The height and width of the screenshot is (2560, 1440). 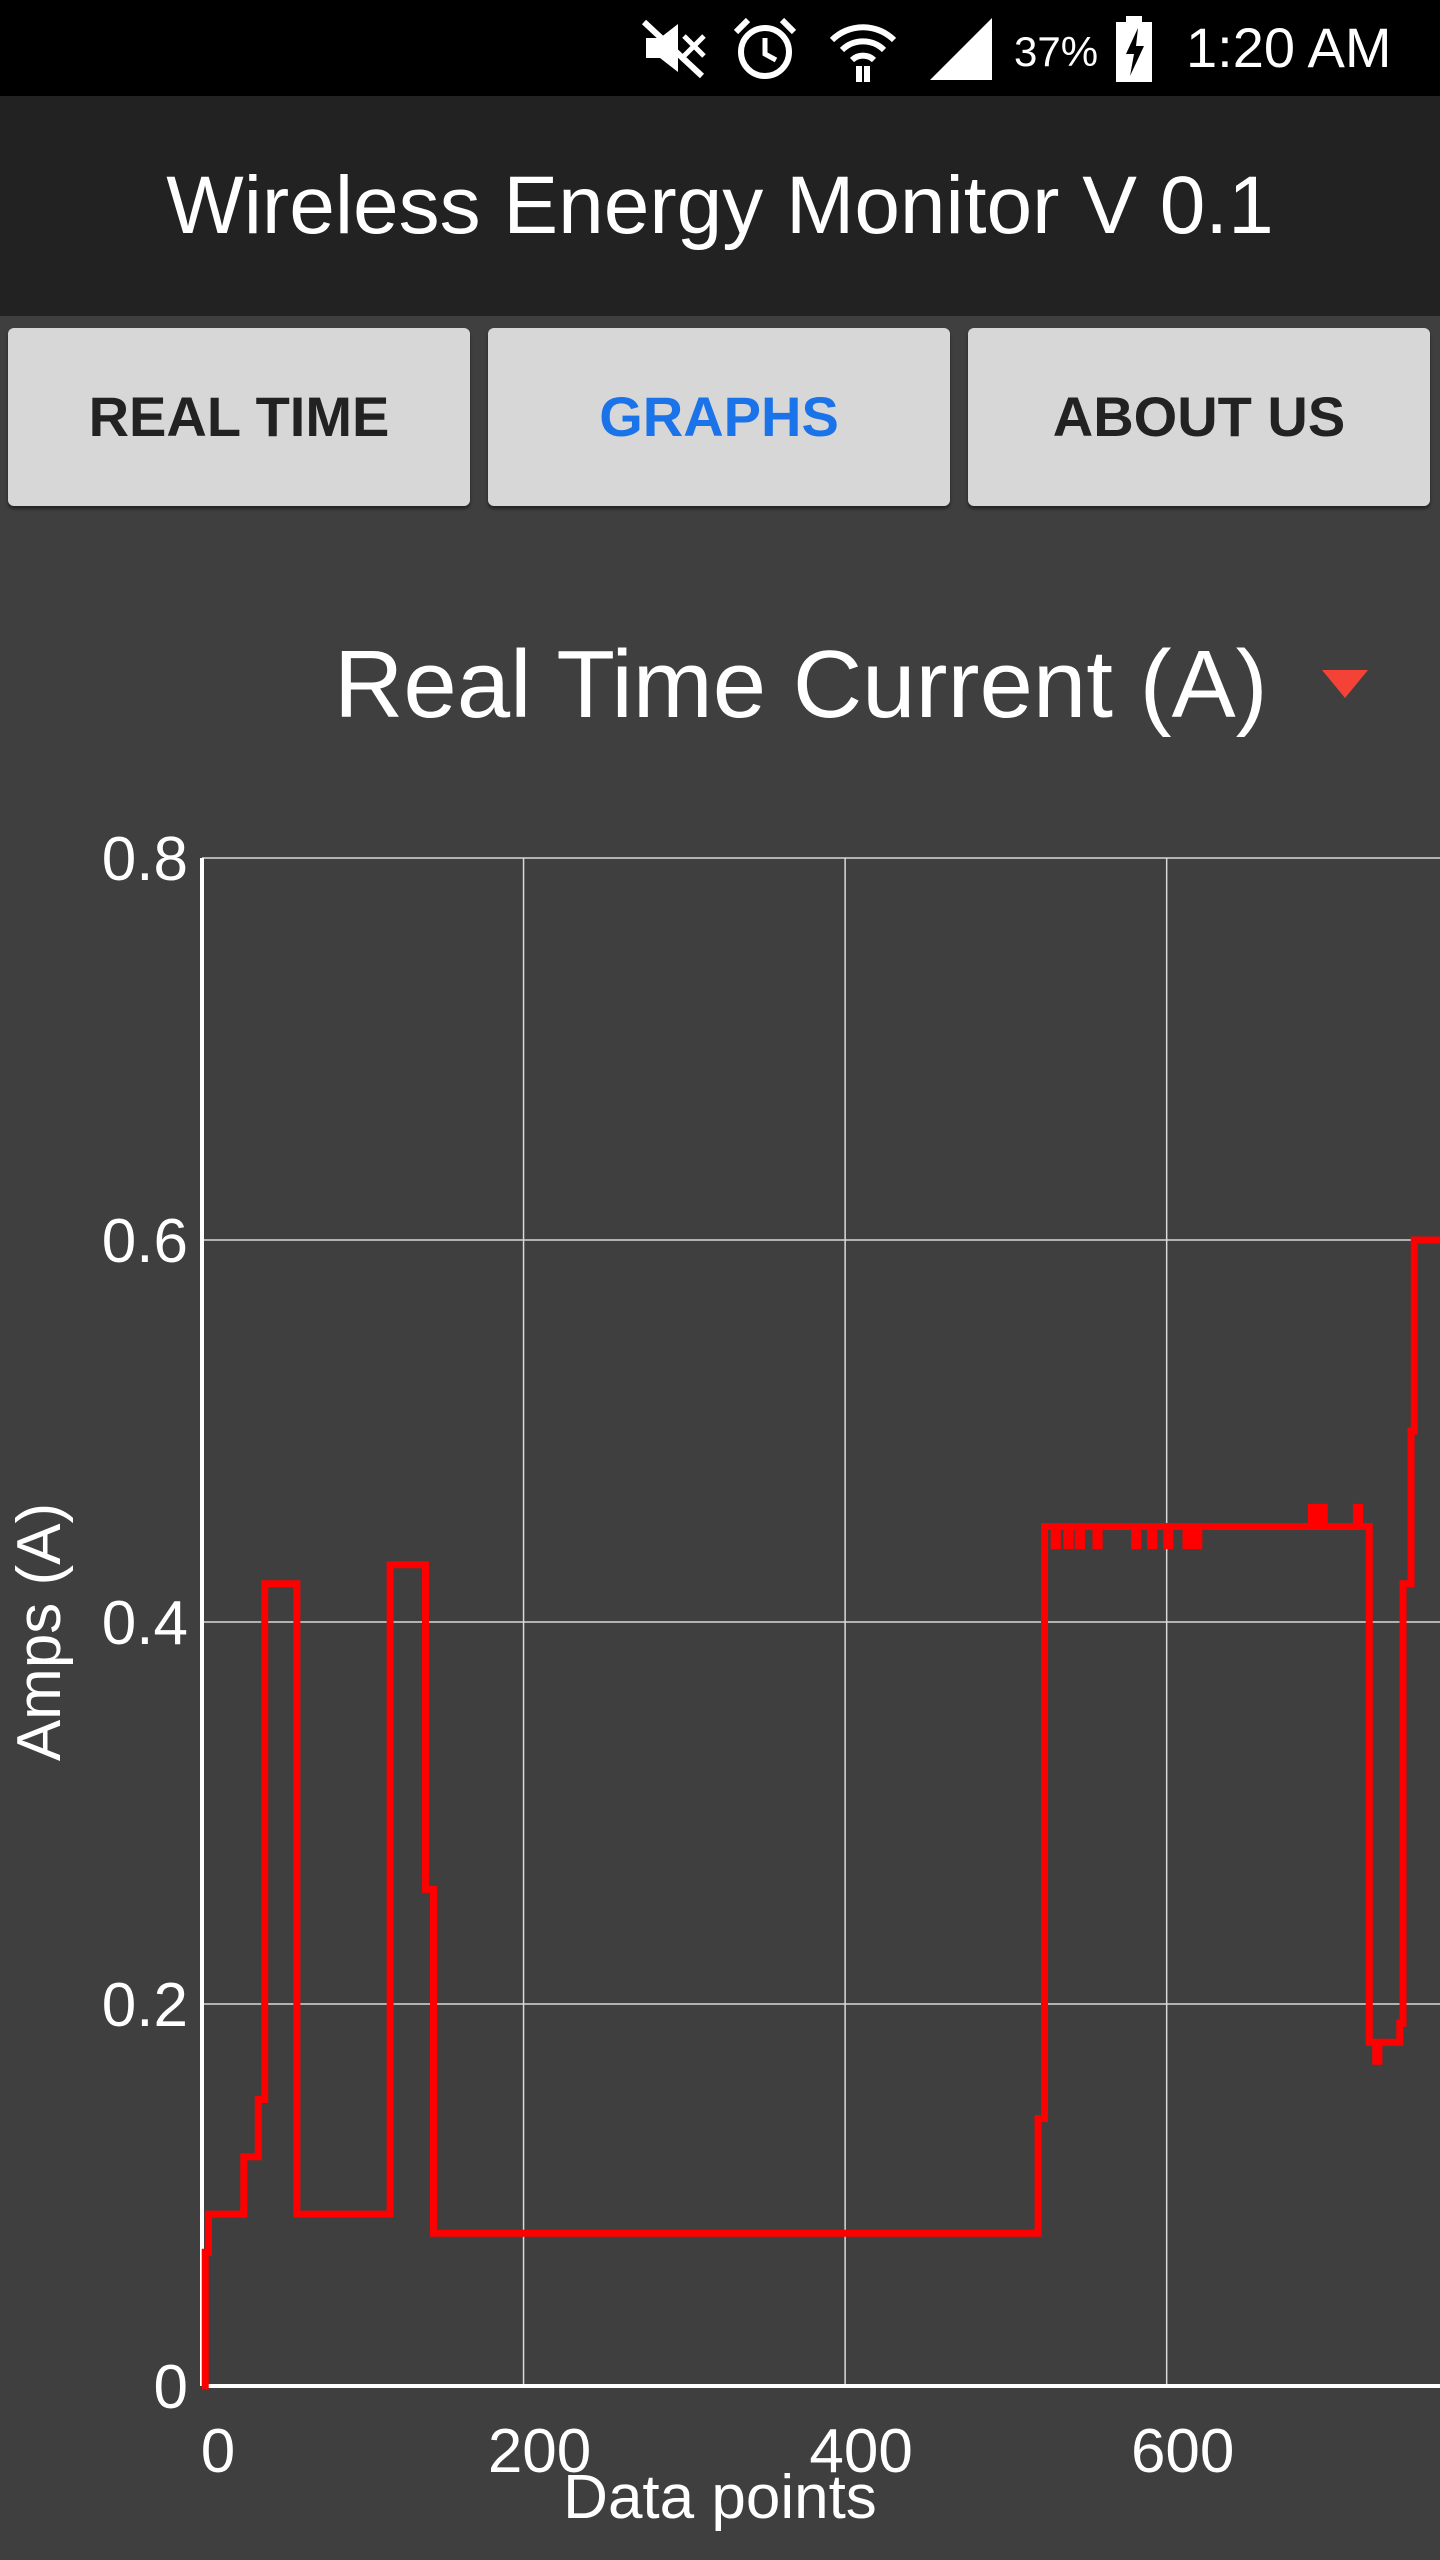 What do you see at coordinates (673, 51) in the screenshot?
I see `mute-icon` at bounding box center [673, 51].